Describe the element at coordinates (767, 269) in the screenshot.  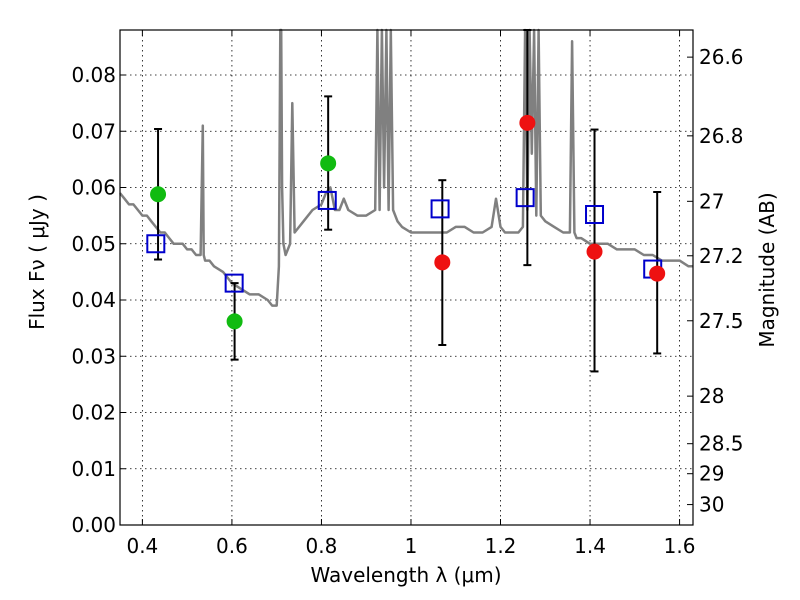
I see `y2-axis-title: Magnitude (AB)` at that location.